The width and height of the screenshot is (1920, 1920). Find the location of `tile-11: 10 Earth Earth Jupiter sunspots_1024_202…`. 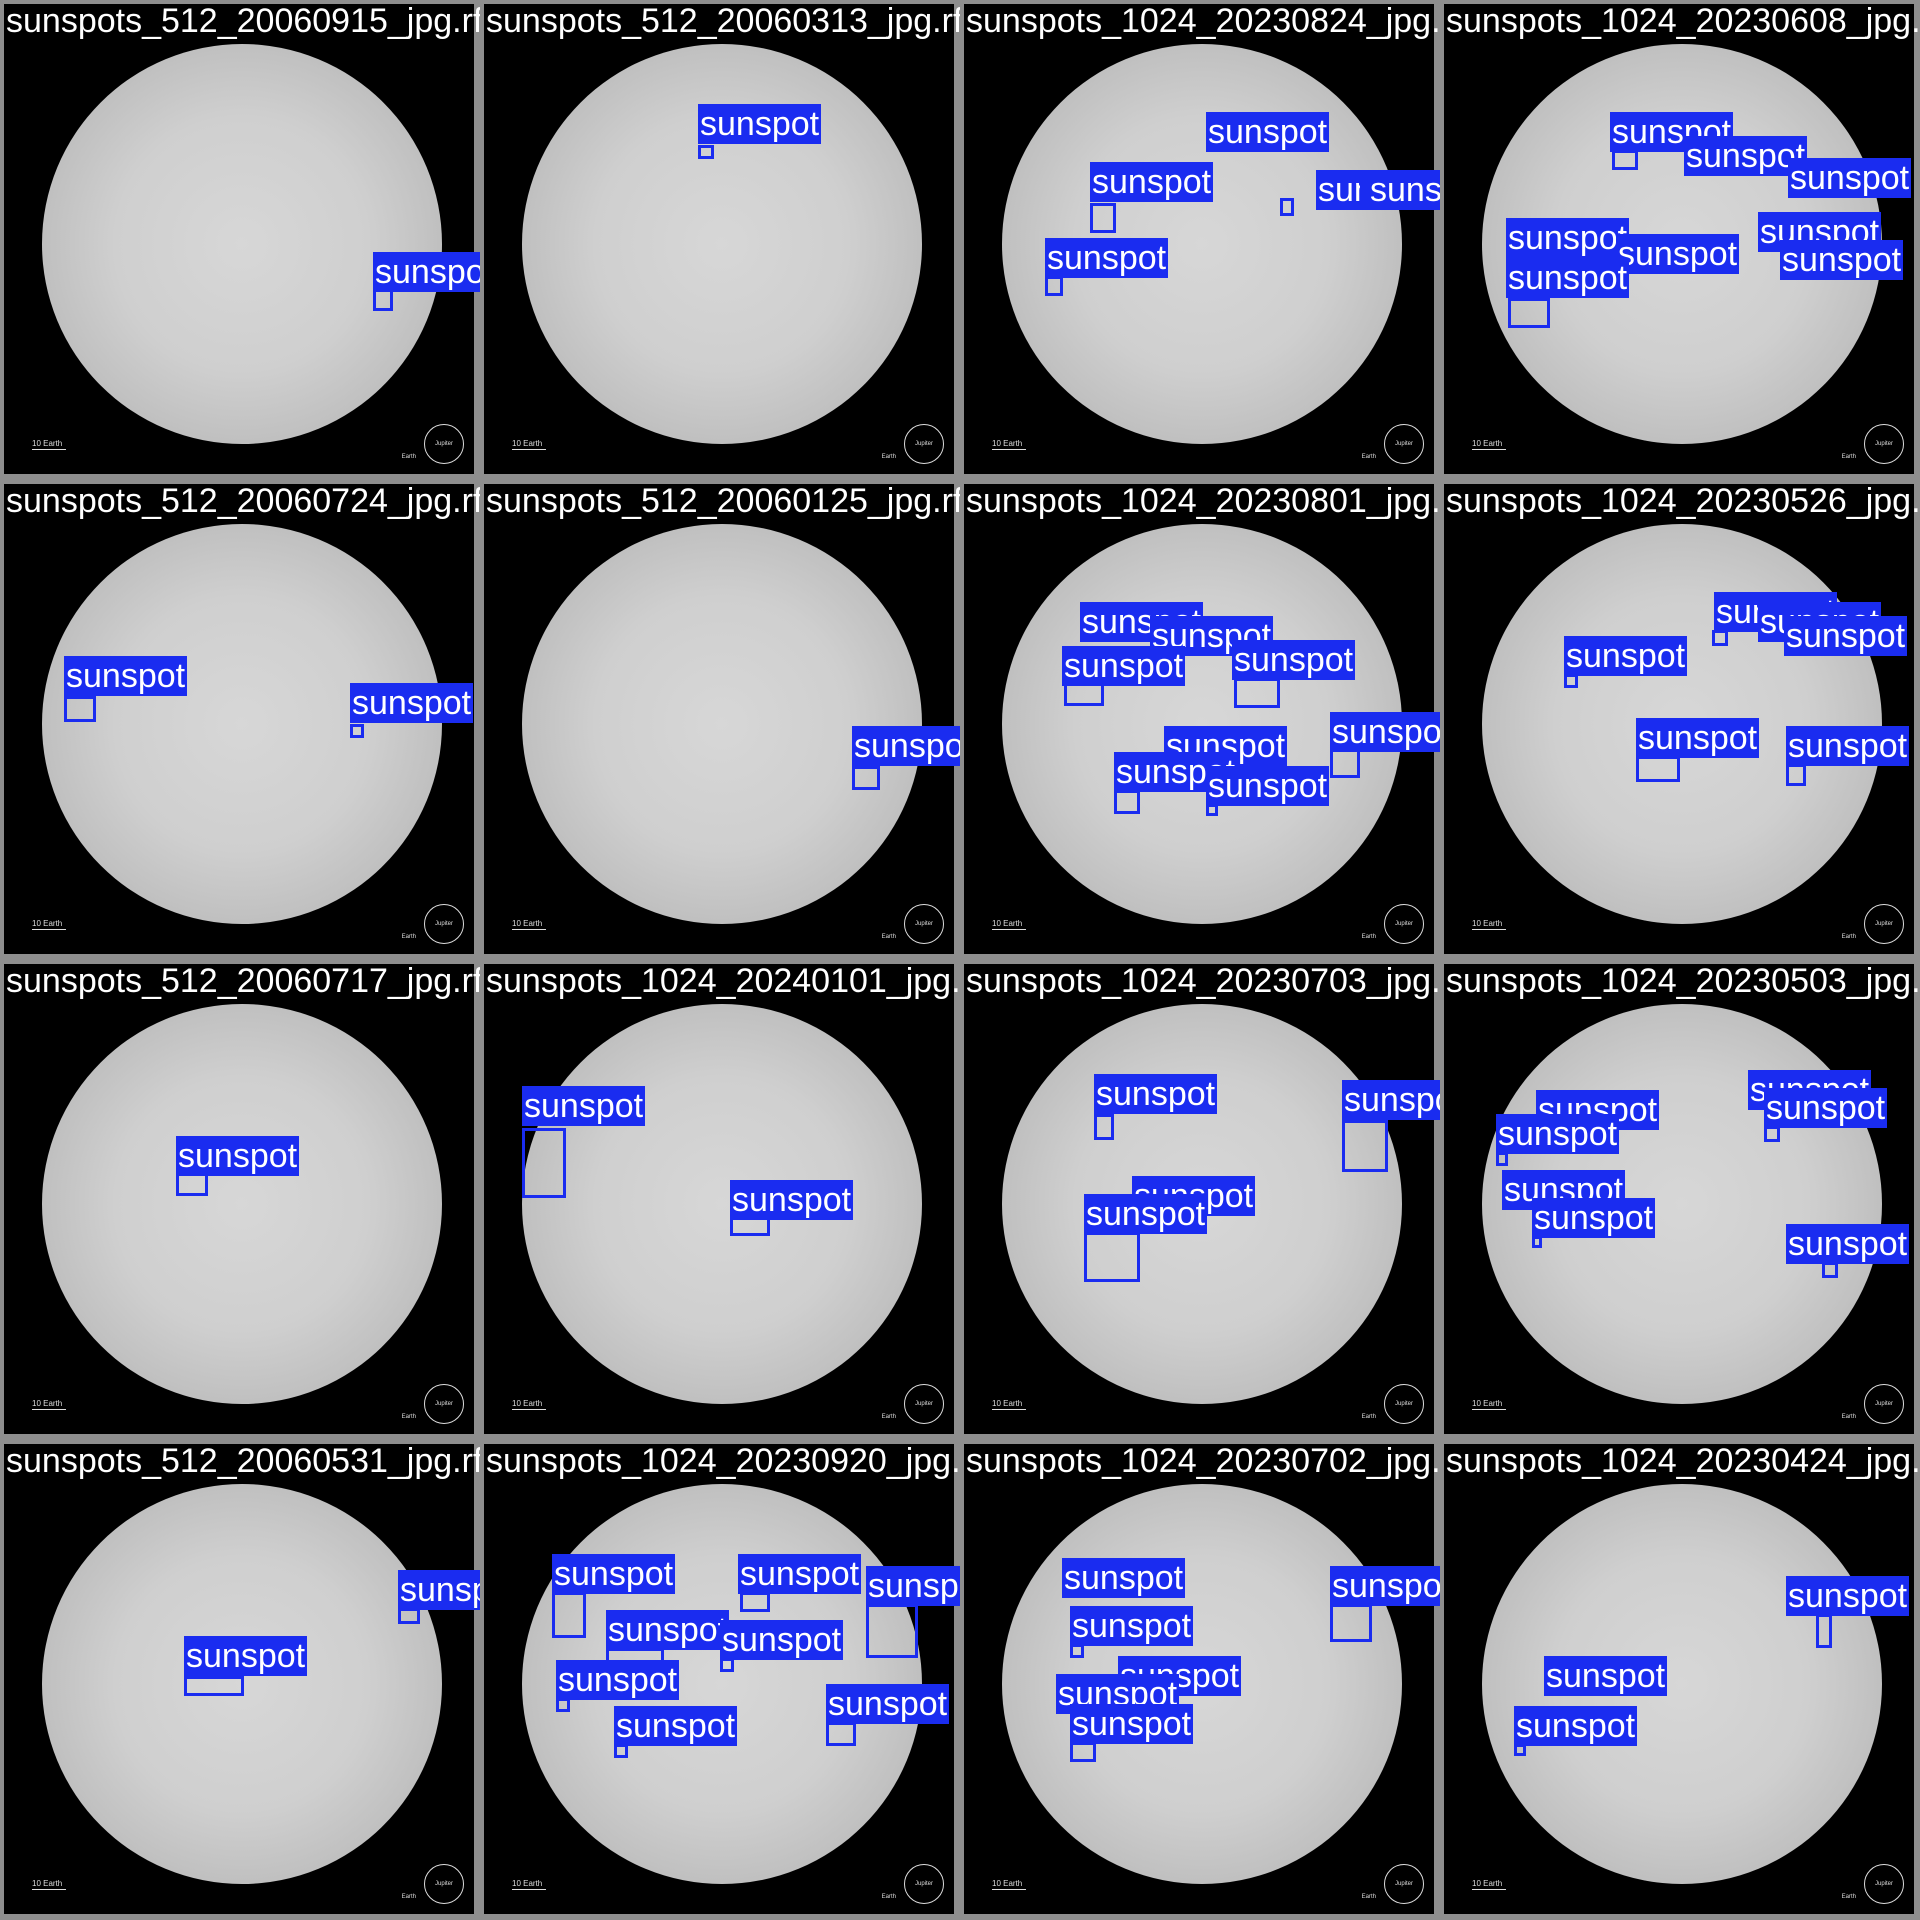

tile-11: 10 Earth Earth Jupiter sunspots_1024_202… is located at coordinates (1200, 1200).